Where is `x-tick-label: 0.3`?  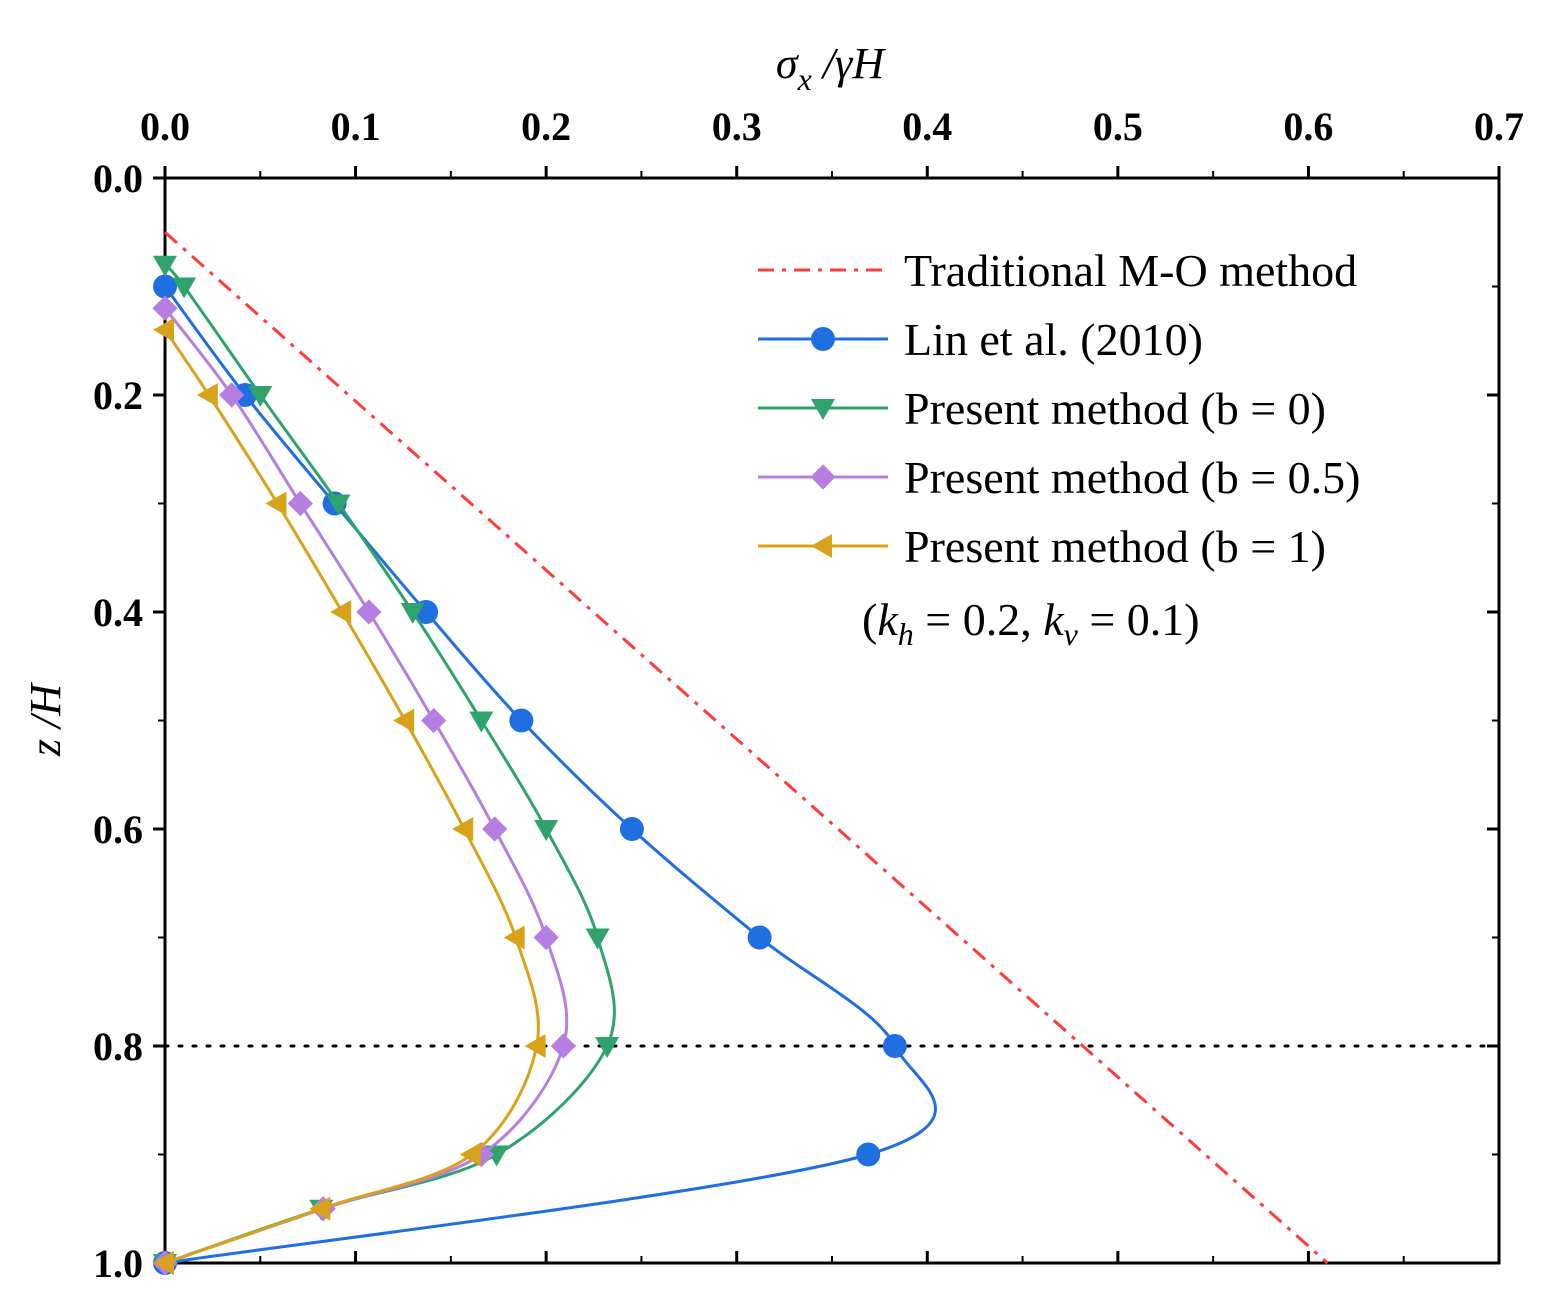
x-tick-label: 0.3 is located at coordinates (737, 126).